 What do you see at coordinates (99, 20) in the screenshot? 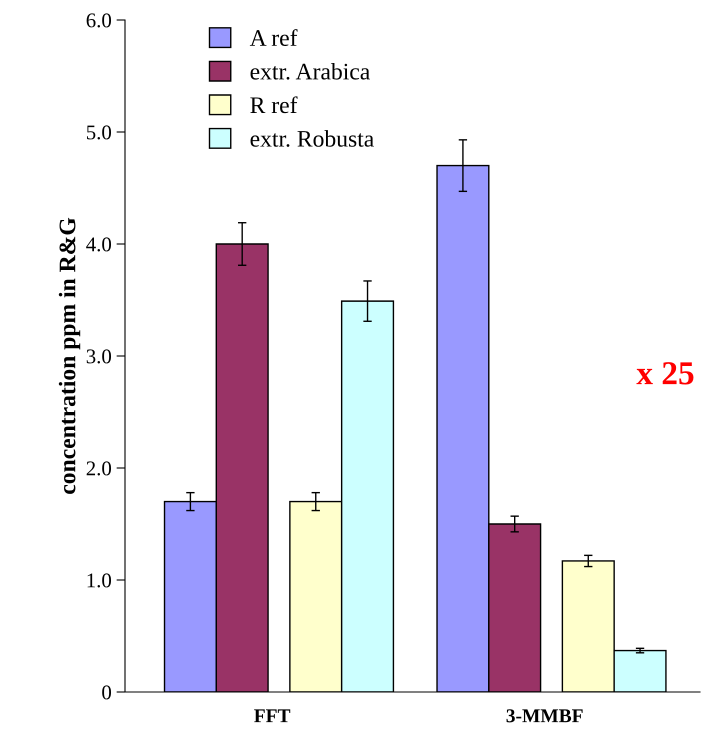
I see `y-tick-label: 6.0` at bounding box center [99, 20].